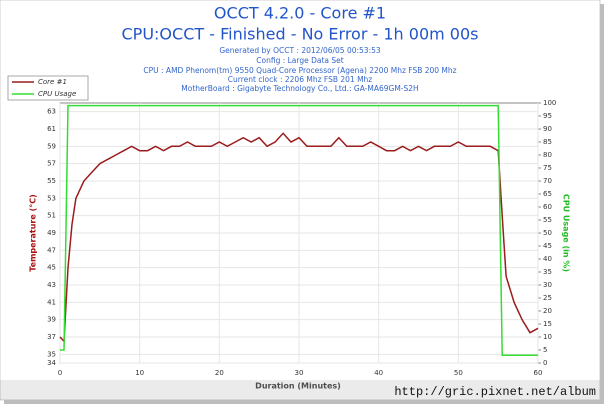  Describe the element at coordinates (547, 285) in the screenshot. I see `y2-tick-label: 30` at that location.